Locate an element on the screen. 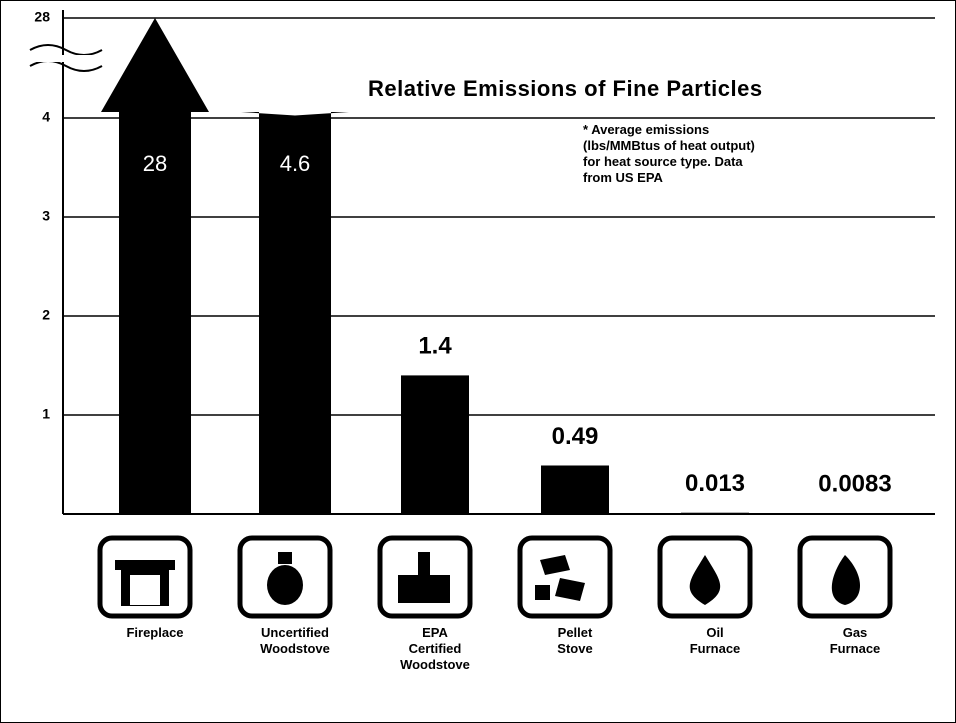  x-tick-label: Gas Furnace is located at coordinates (855, 640).